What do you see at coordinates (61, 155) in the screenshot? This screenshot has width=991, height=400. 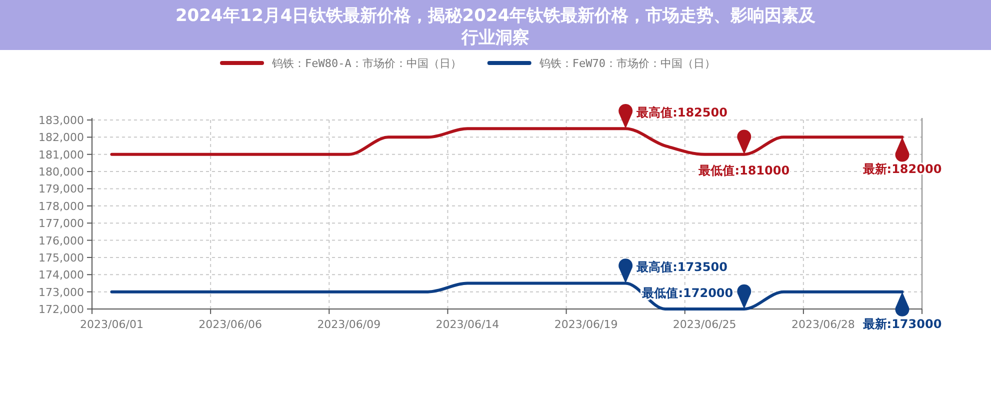 I see `y-tick-label: 181,000` at bounding box center [61, 155].